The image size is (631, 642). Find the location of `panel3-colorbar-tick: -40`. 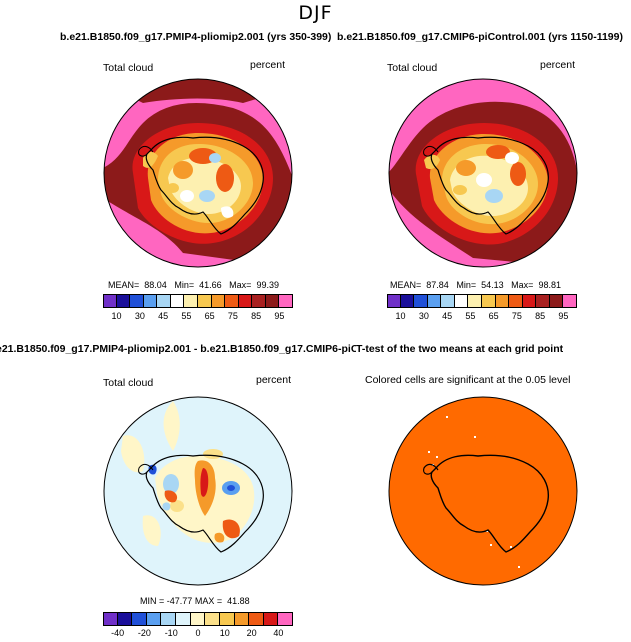

panel3-colorbar-tick: -40 is located at coordinates (118, 633).